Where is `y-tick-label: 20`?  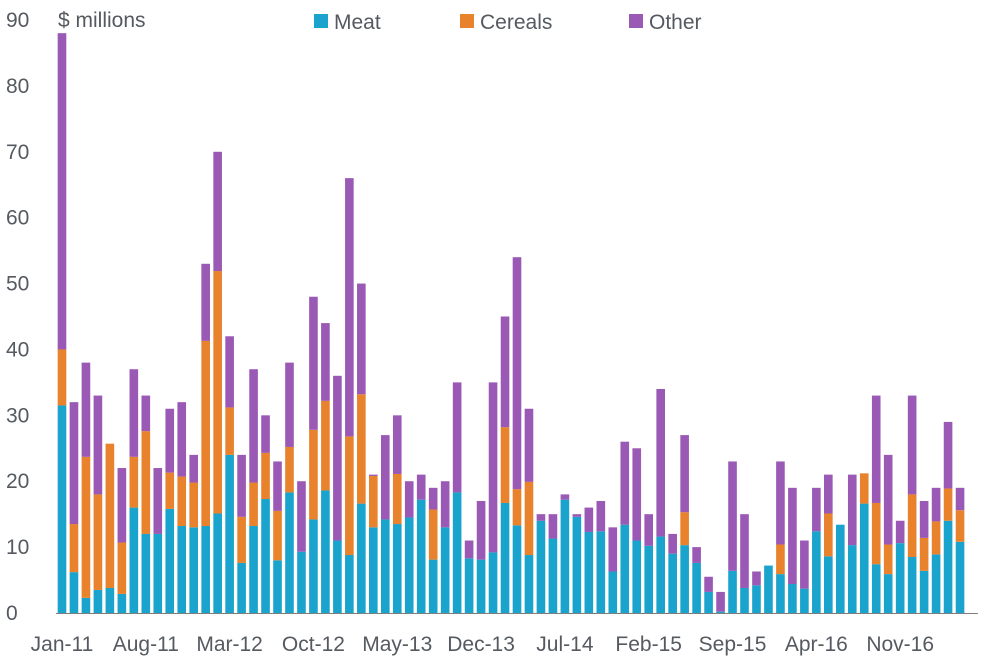
y-tick-label: 20 is located at coordinates (17, 481).